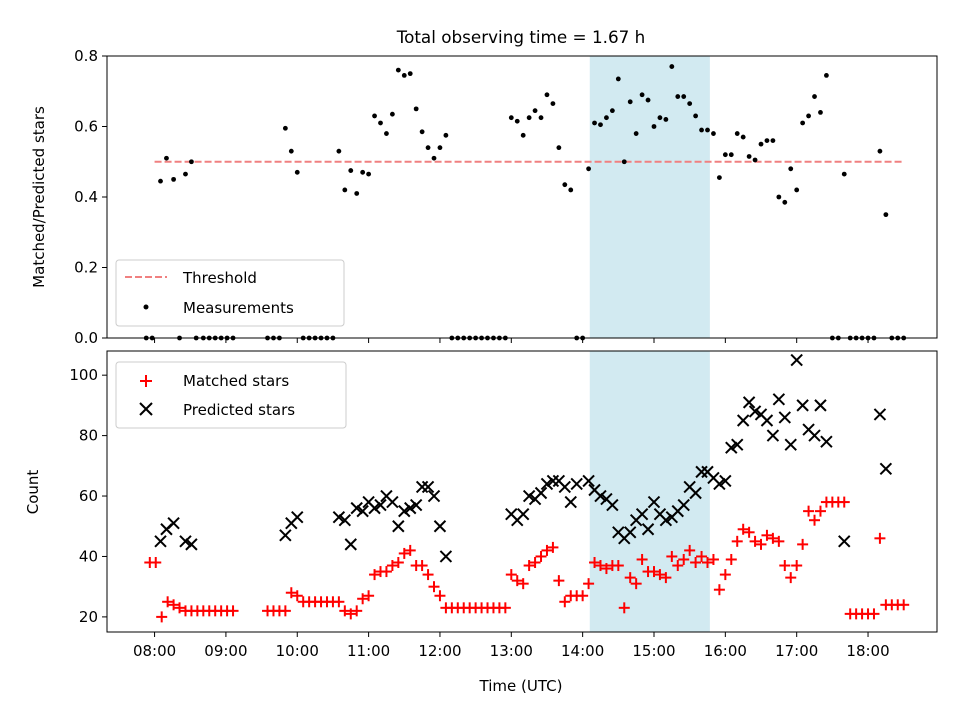 This screenshot has height=724, width=960. Describe the element at coordinates (239, 410) in the screenshot. I see `predicted-legend-label: Predicted stars` at that location.